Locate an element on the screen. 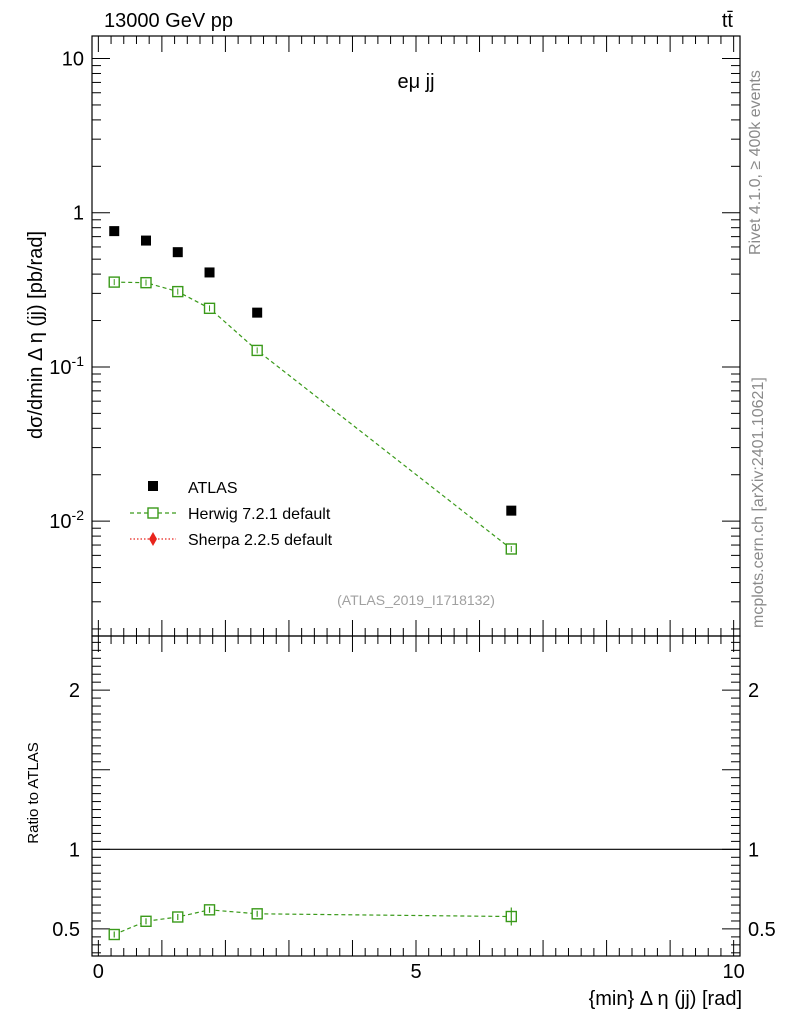 The width and height of the screenshot is (786, 1024). ratio-y-axis-label: Ratio to ATLAS is located at coordinates (33, 792).